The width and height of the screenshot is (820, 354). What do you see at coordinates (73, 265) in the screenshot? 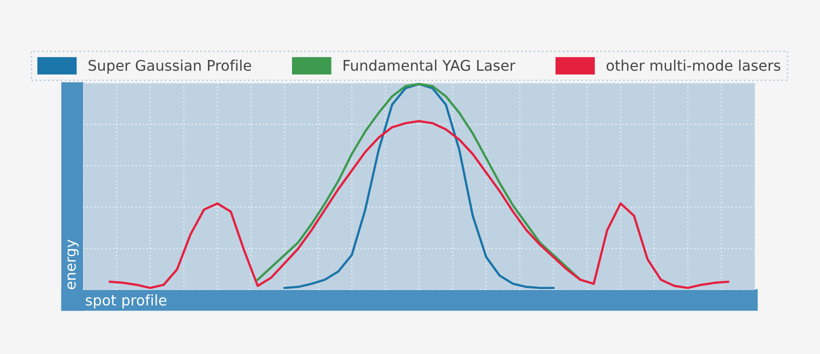
I see `y-axis-title: energy` at bounding box center [73, 265].